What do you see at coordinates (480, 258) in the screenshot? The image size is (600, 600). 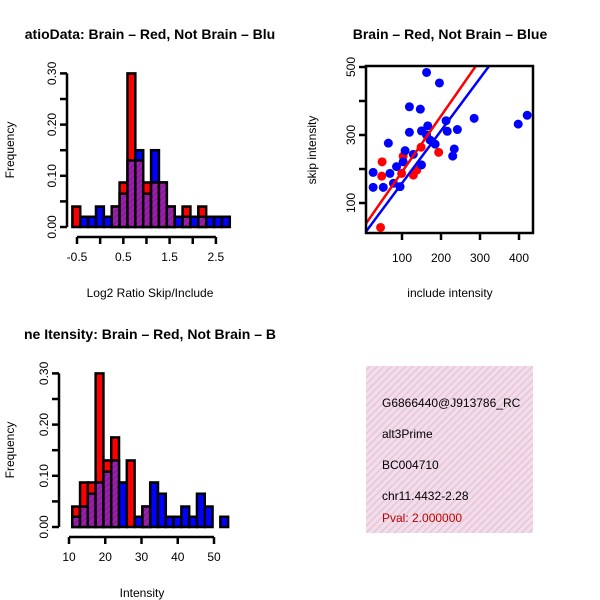 I see `scatter-x-tick-label: 300` at bounding box center [480, 258].